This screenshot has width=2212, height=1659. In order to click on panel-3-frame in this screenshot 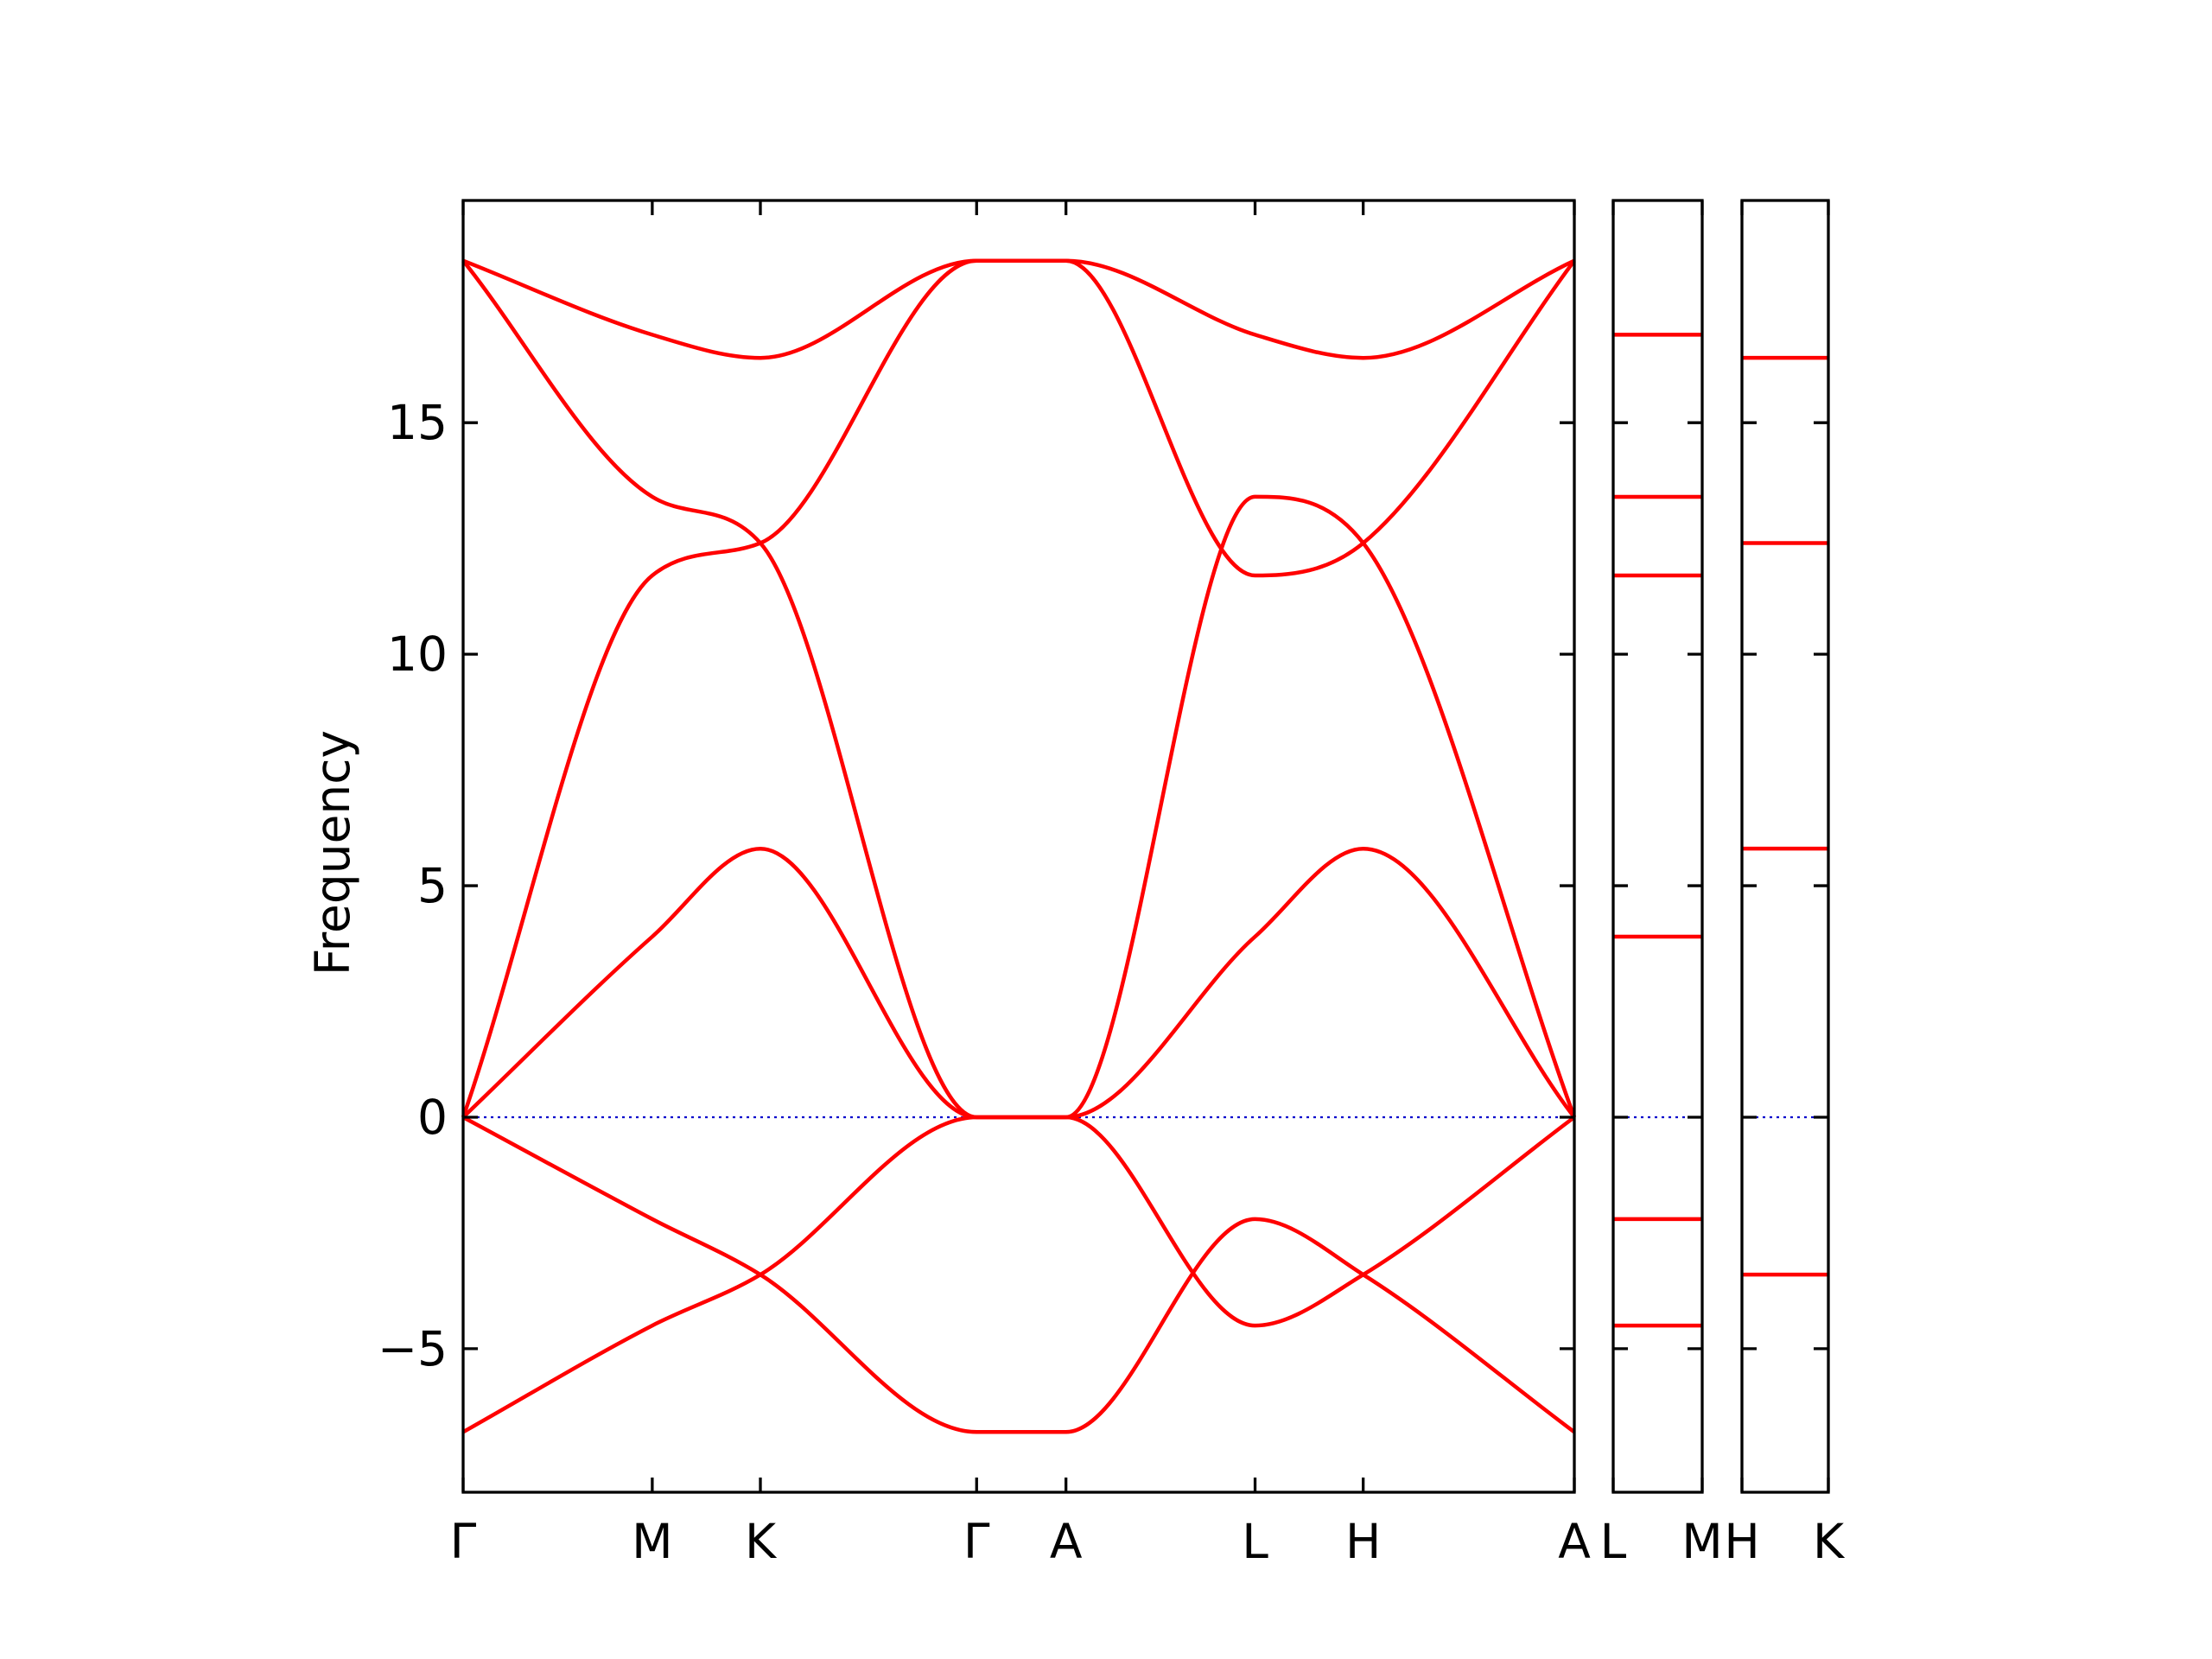, I will do `click(1785, 846)`.